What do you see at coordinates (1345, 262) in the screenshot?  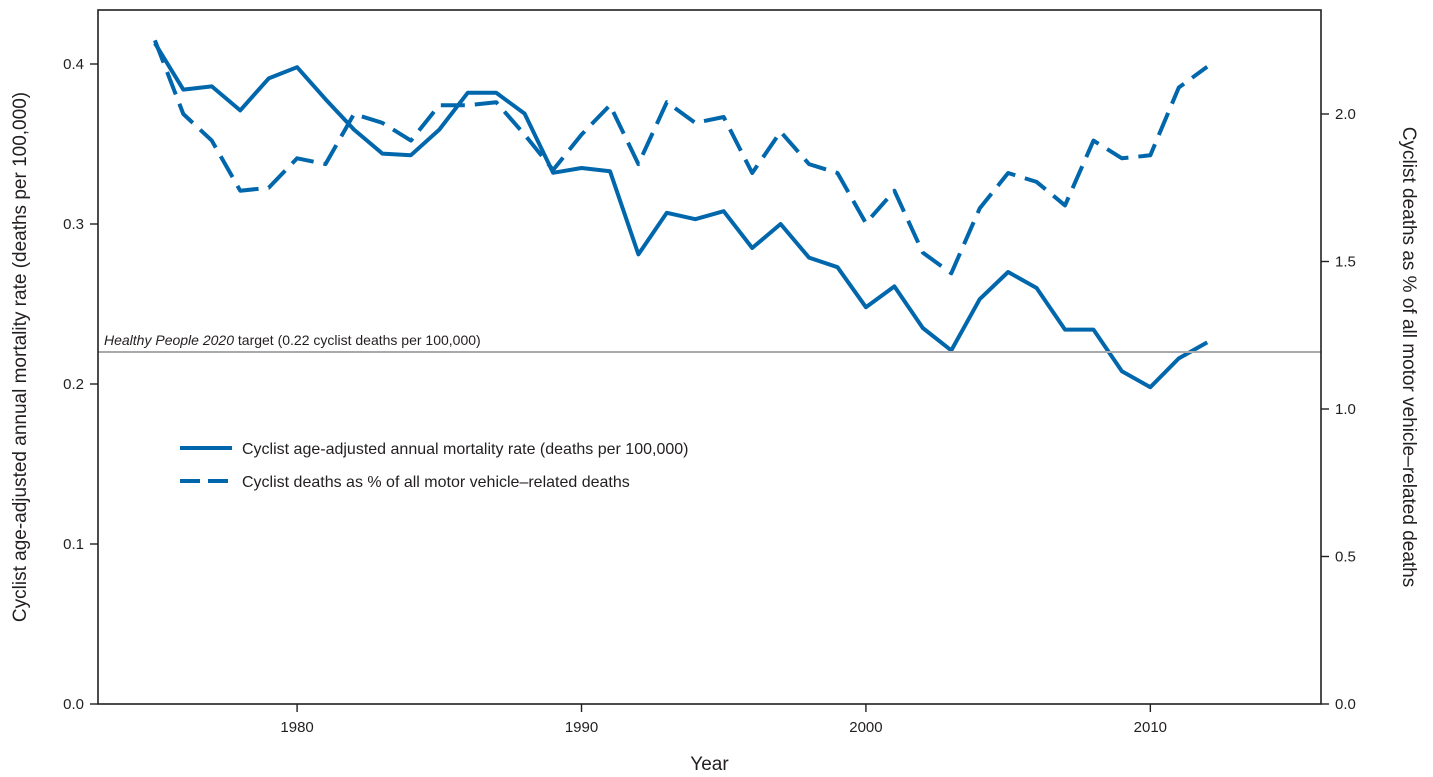 I see `right-y-tick-label: 1.5` at bounding box center [1345, 262].